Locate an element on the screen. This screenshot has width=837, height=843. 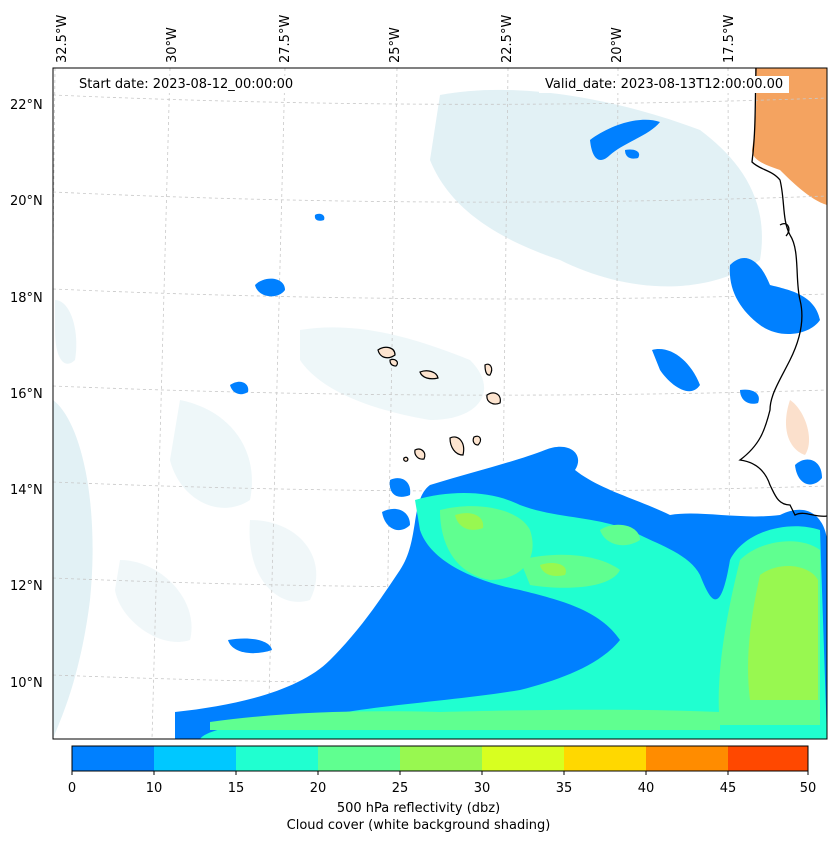
lat-label-10n: 10°N is located at coordinates (26, 683).